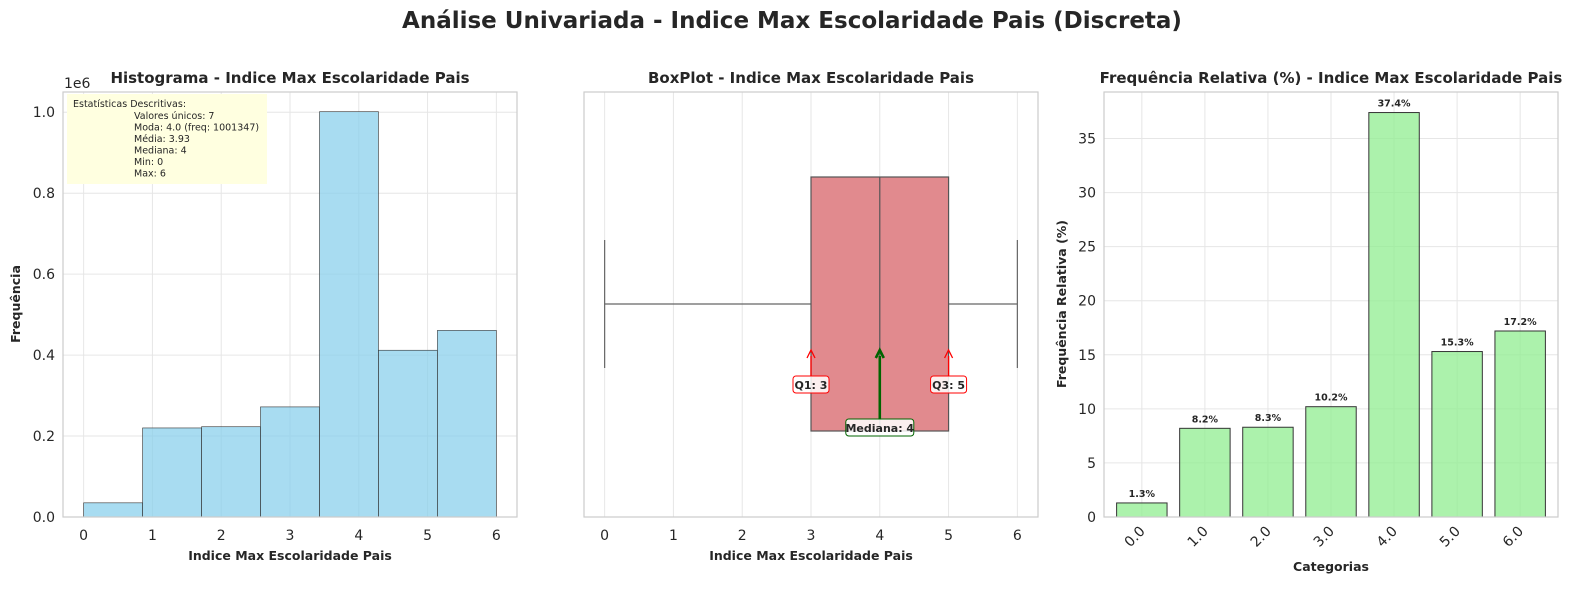  What do you see at coordinates (1268, 418) in the screenshot?
I see `bar-value-label: 8.3%` at bounding box center [1268, 418].